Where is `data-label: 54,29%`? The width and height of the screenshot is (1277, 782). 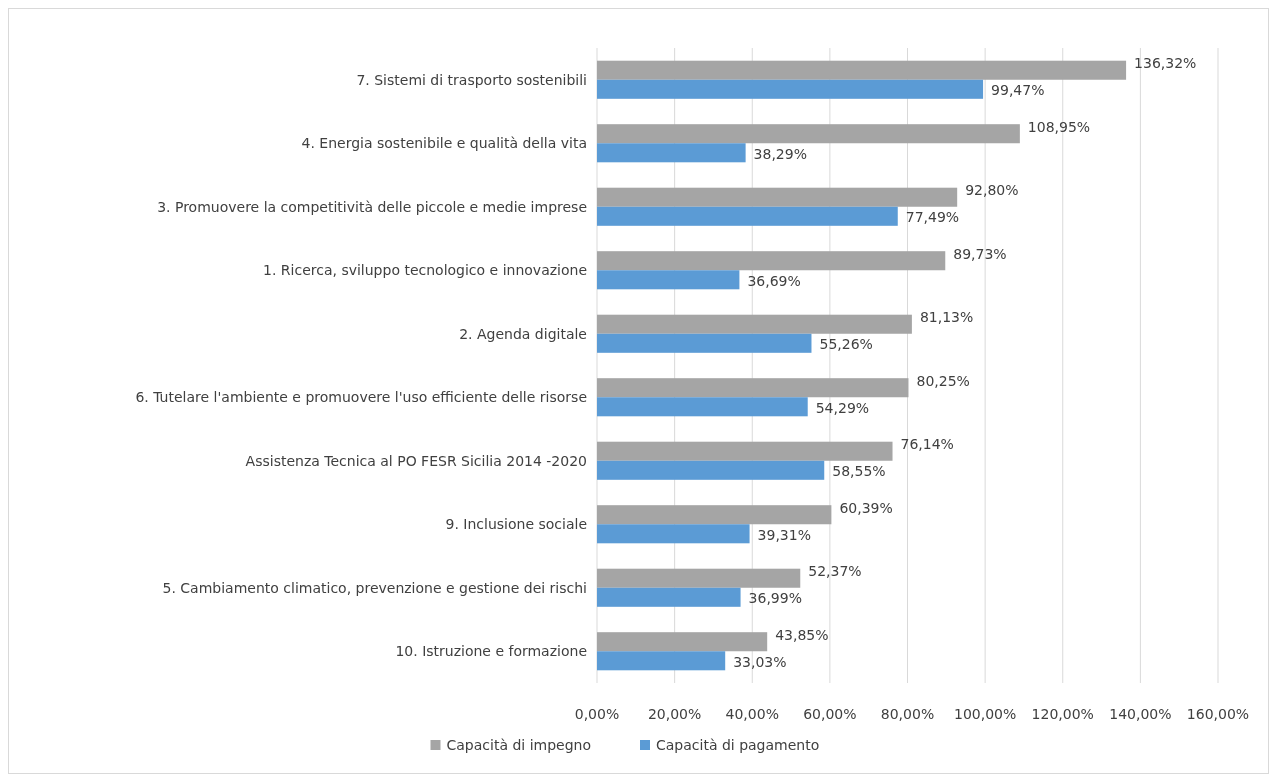 data-label: 54,29% is located at coordinates (842, 407).